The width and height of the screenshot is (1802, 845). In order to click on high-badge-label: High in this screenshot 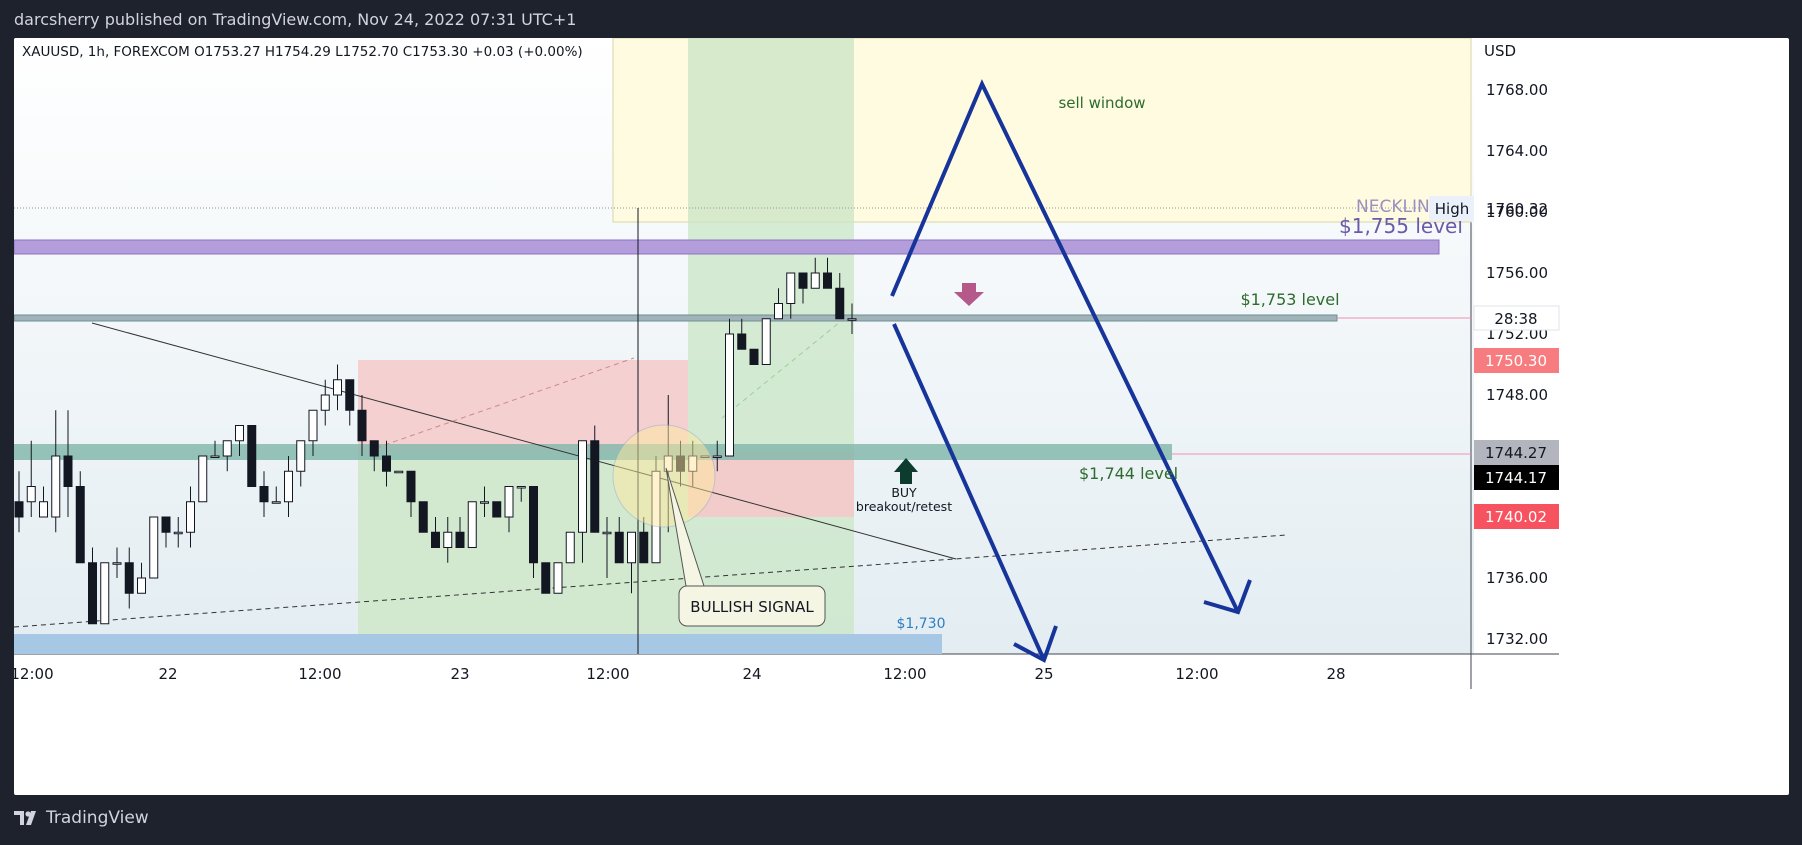, I will do `click(1452, 209)`.